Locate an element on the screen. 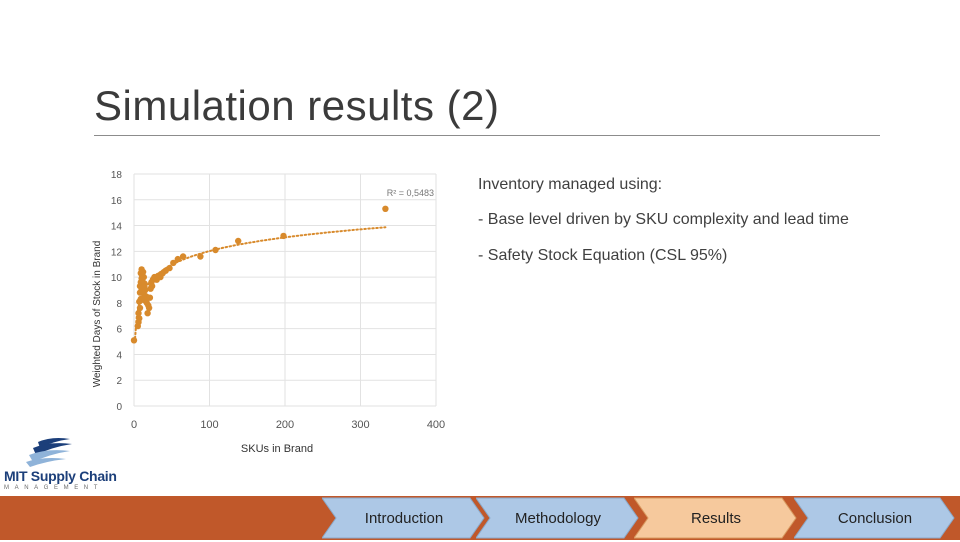  y-axis-title: Weighted Days of Stock in Brand is located at coordinates (97, 314).